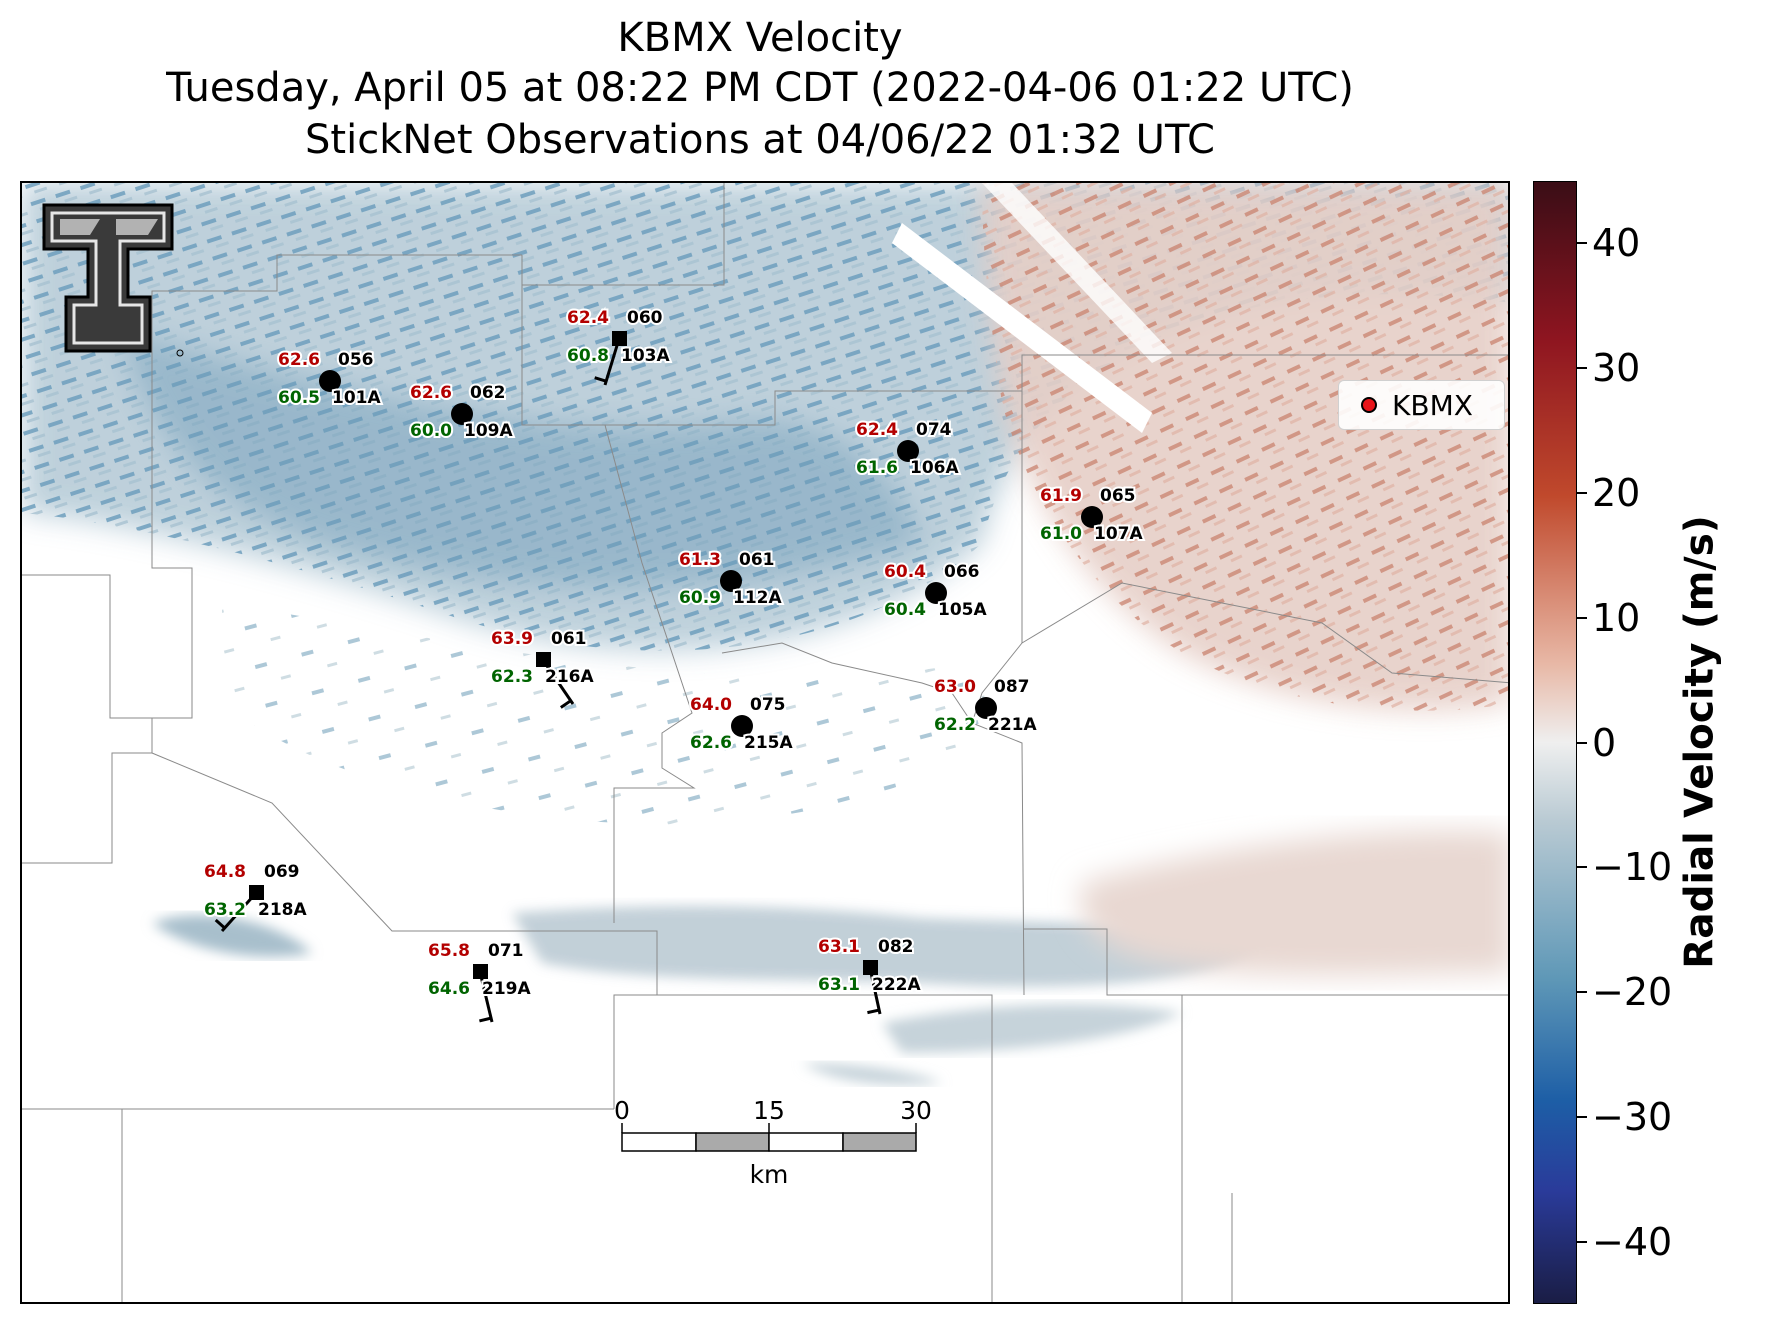 The width and height of the screenshot is (1773, 1317). I want to click on station-plot-219A: 65.8 071 64.6 219A, so click(479, 981).